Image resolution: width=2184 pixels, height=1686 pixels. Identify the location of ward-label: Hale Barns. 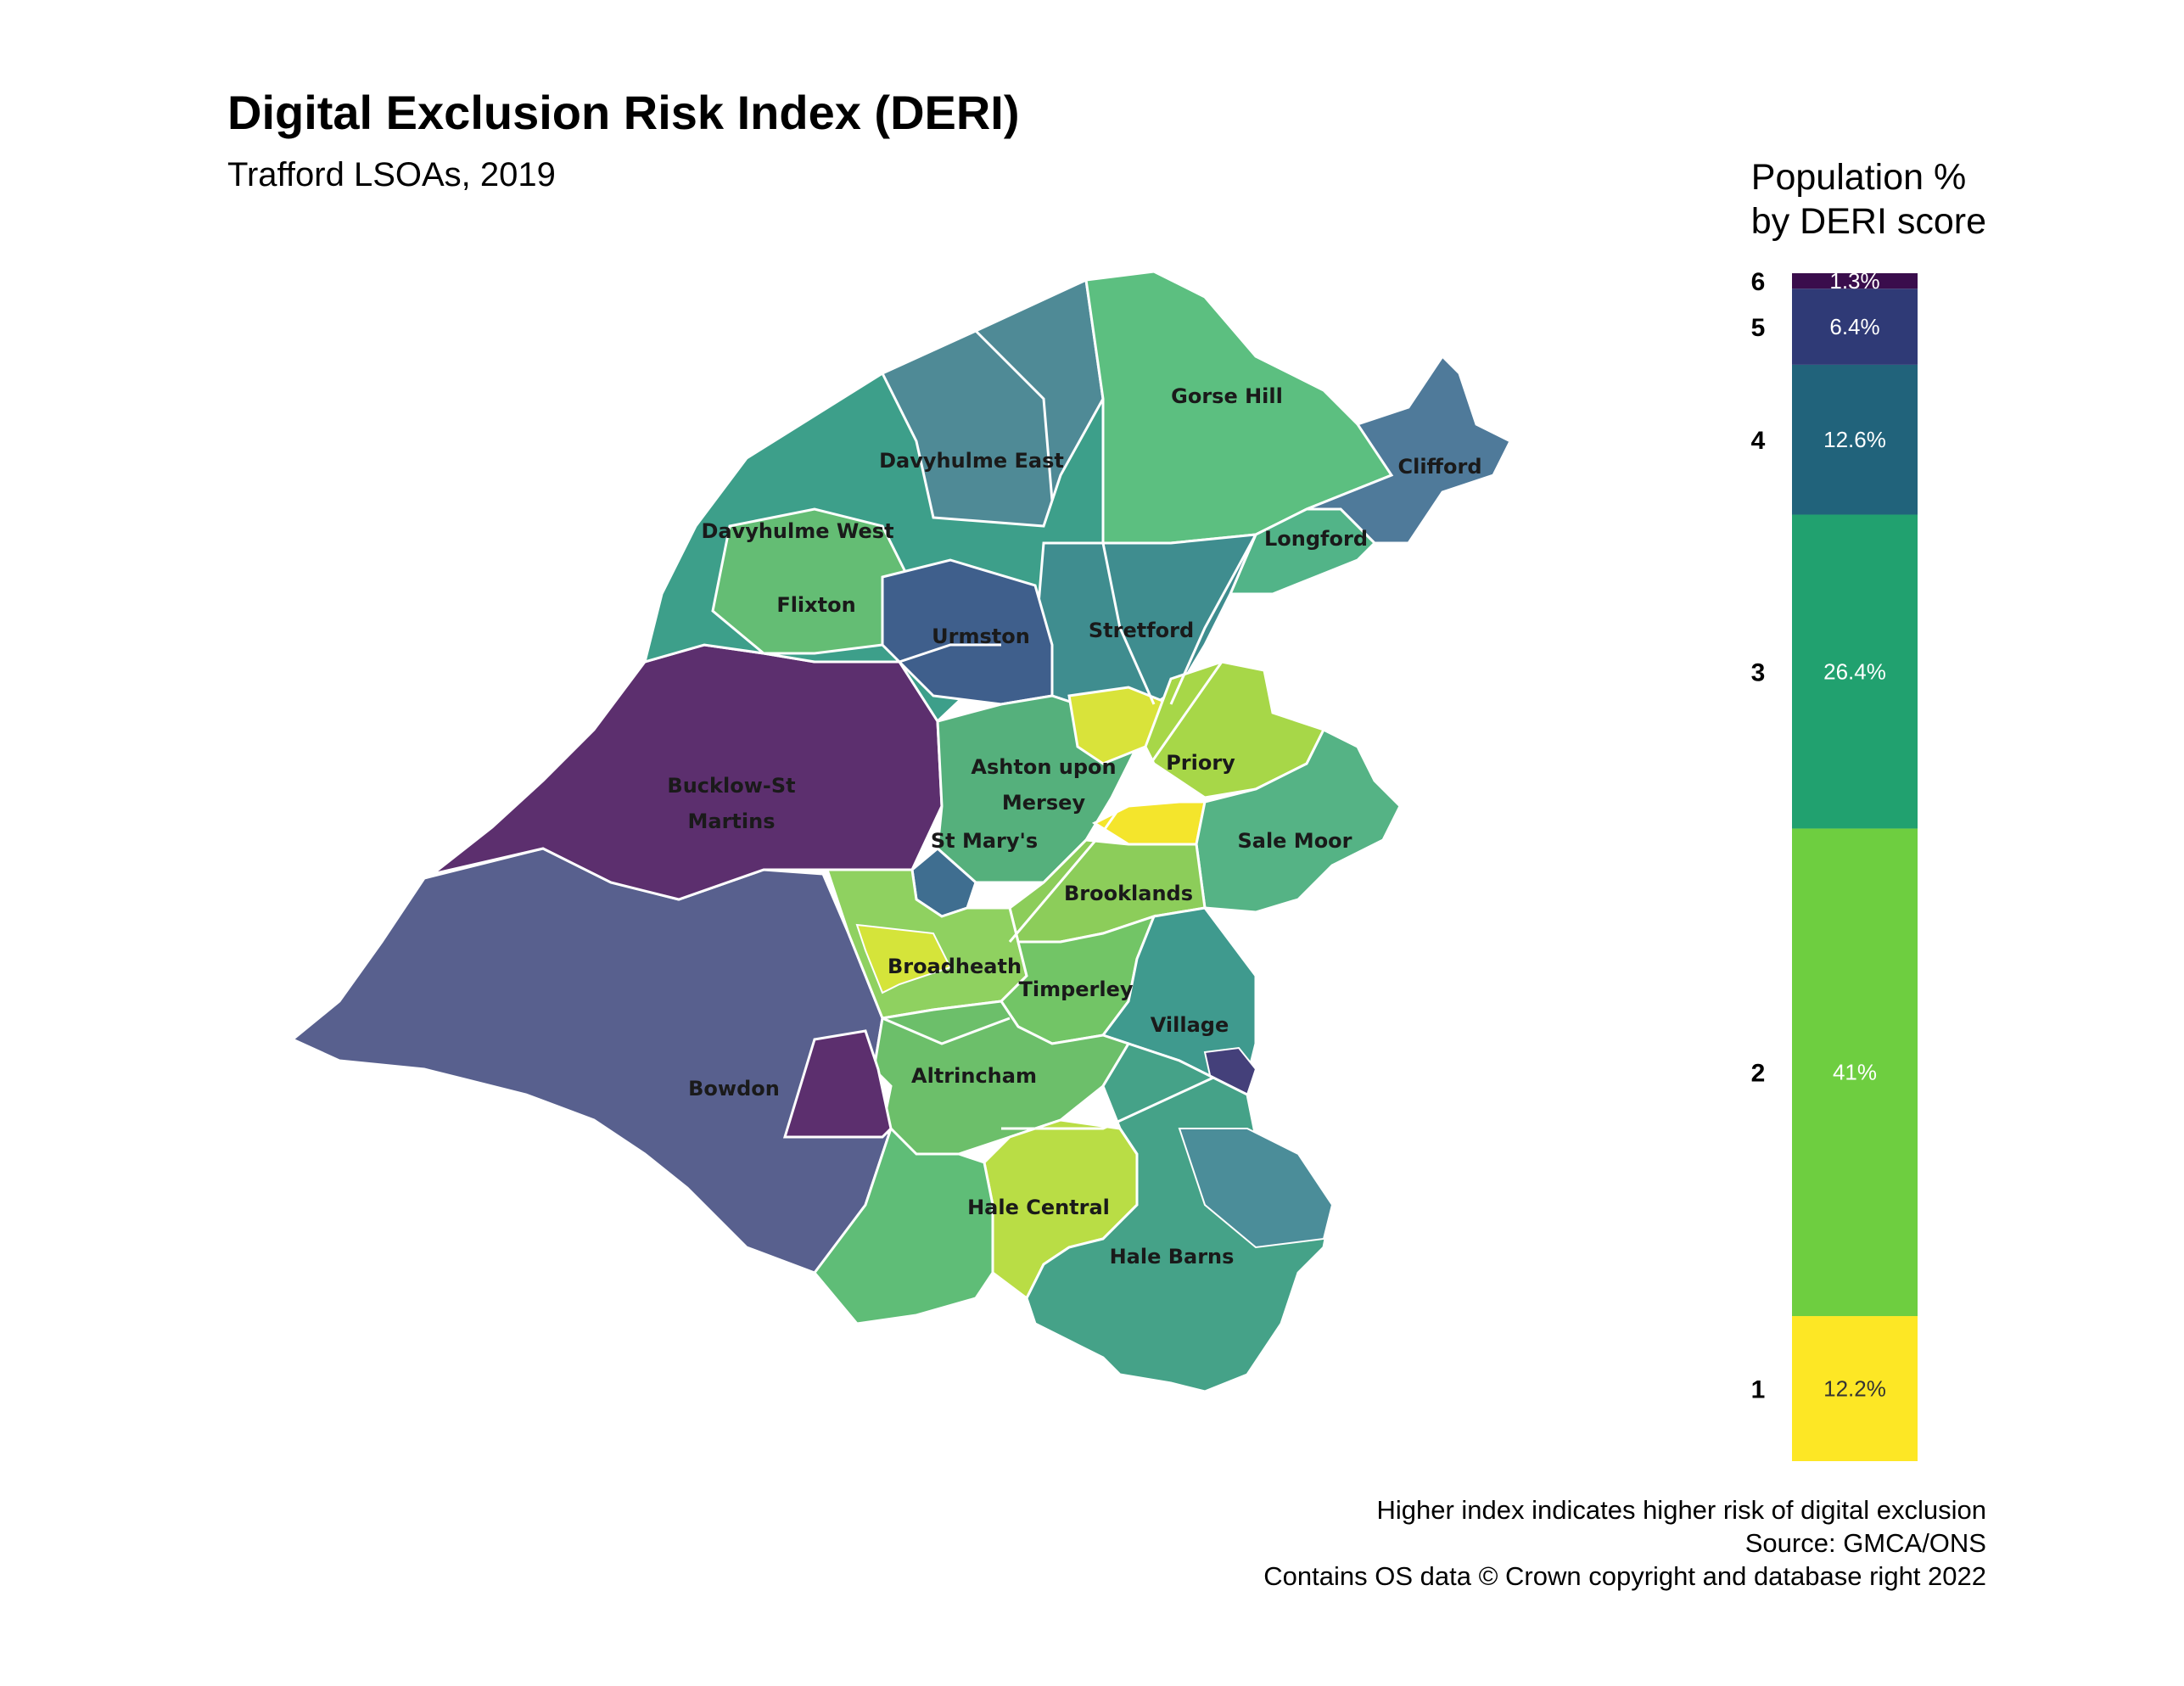
(1172, 1257).